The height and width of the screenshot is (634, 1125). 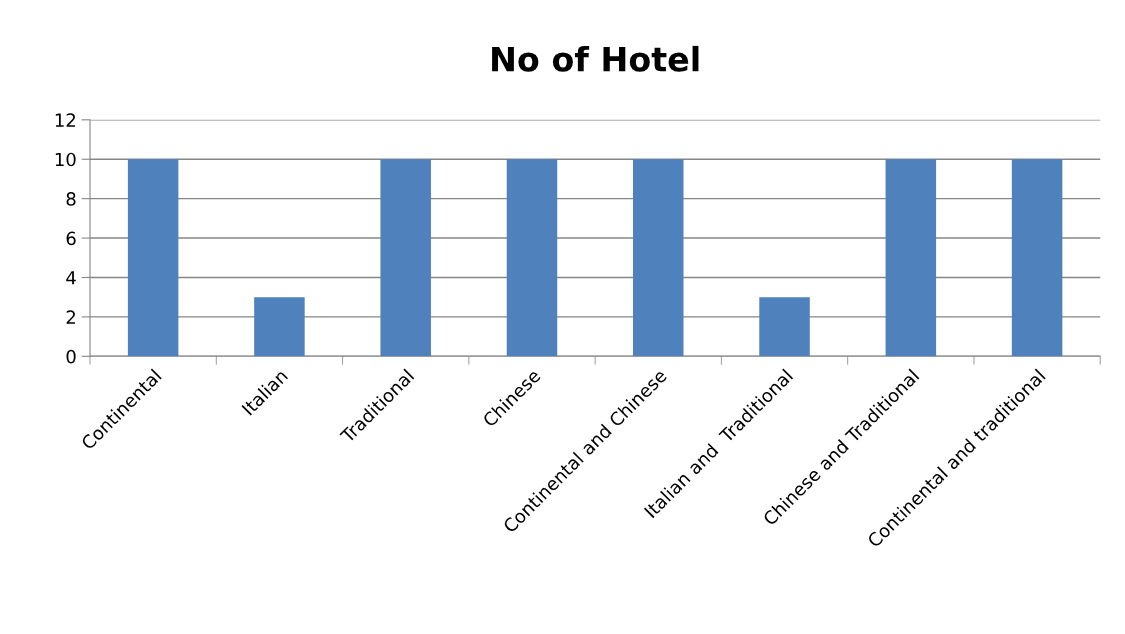 I want to click on y-tick-label: 12, so click(x=65, y=120).